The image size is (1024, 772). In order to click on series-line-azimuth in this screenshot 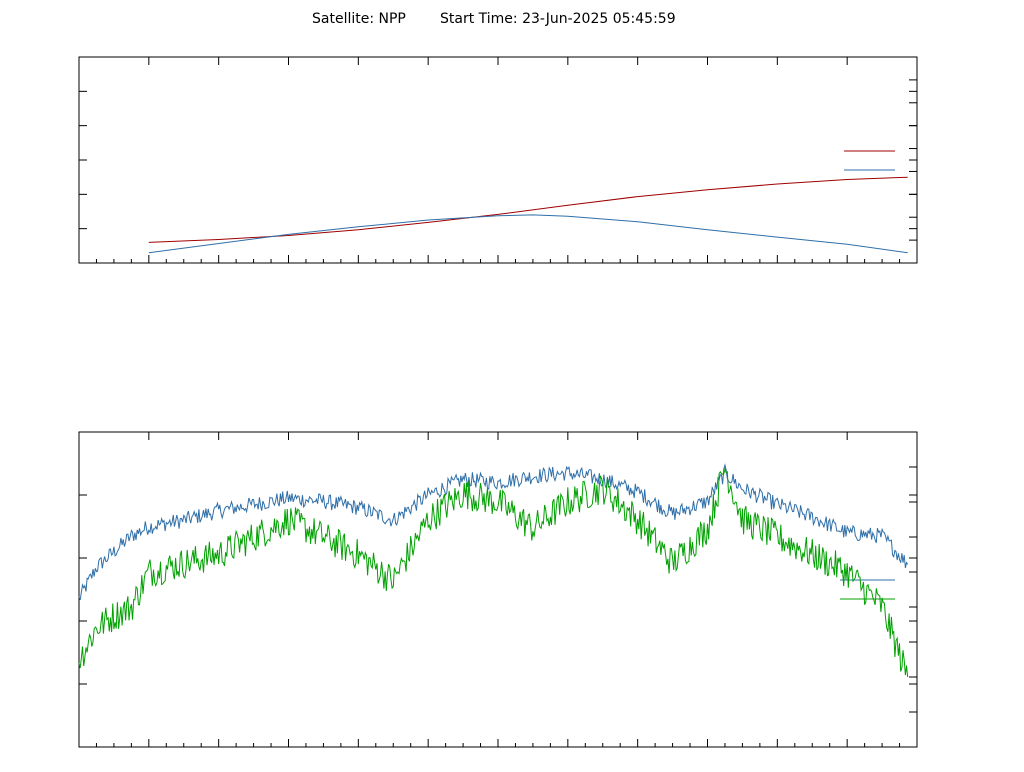, I will do `click(528, 209)`.